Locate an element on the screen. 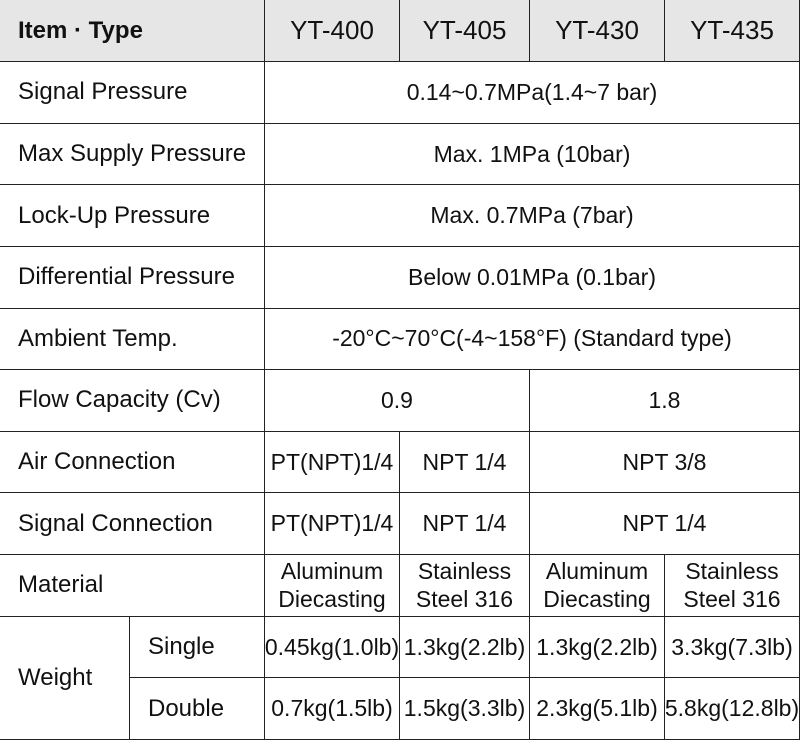  row-label: Air Connection is located at coordinates (132, 462).